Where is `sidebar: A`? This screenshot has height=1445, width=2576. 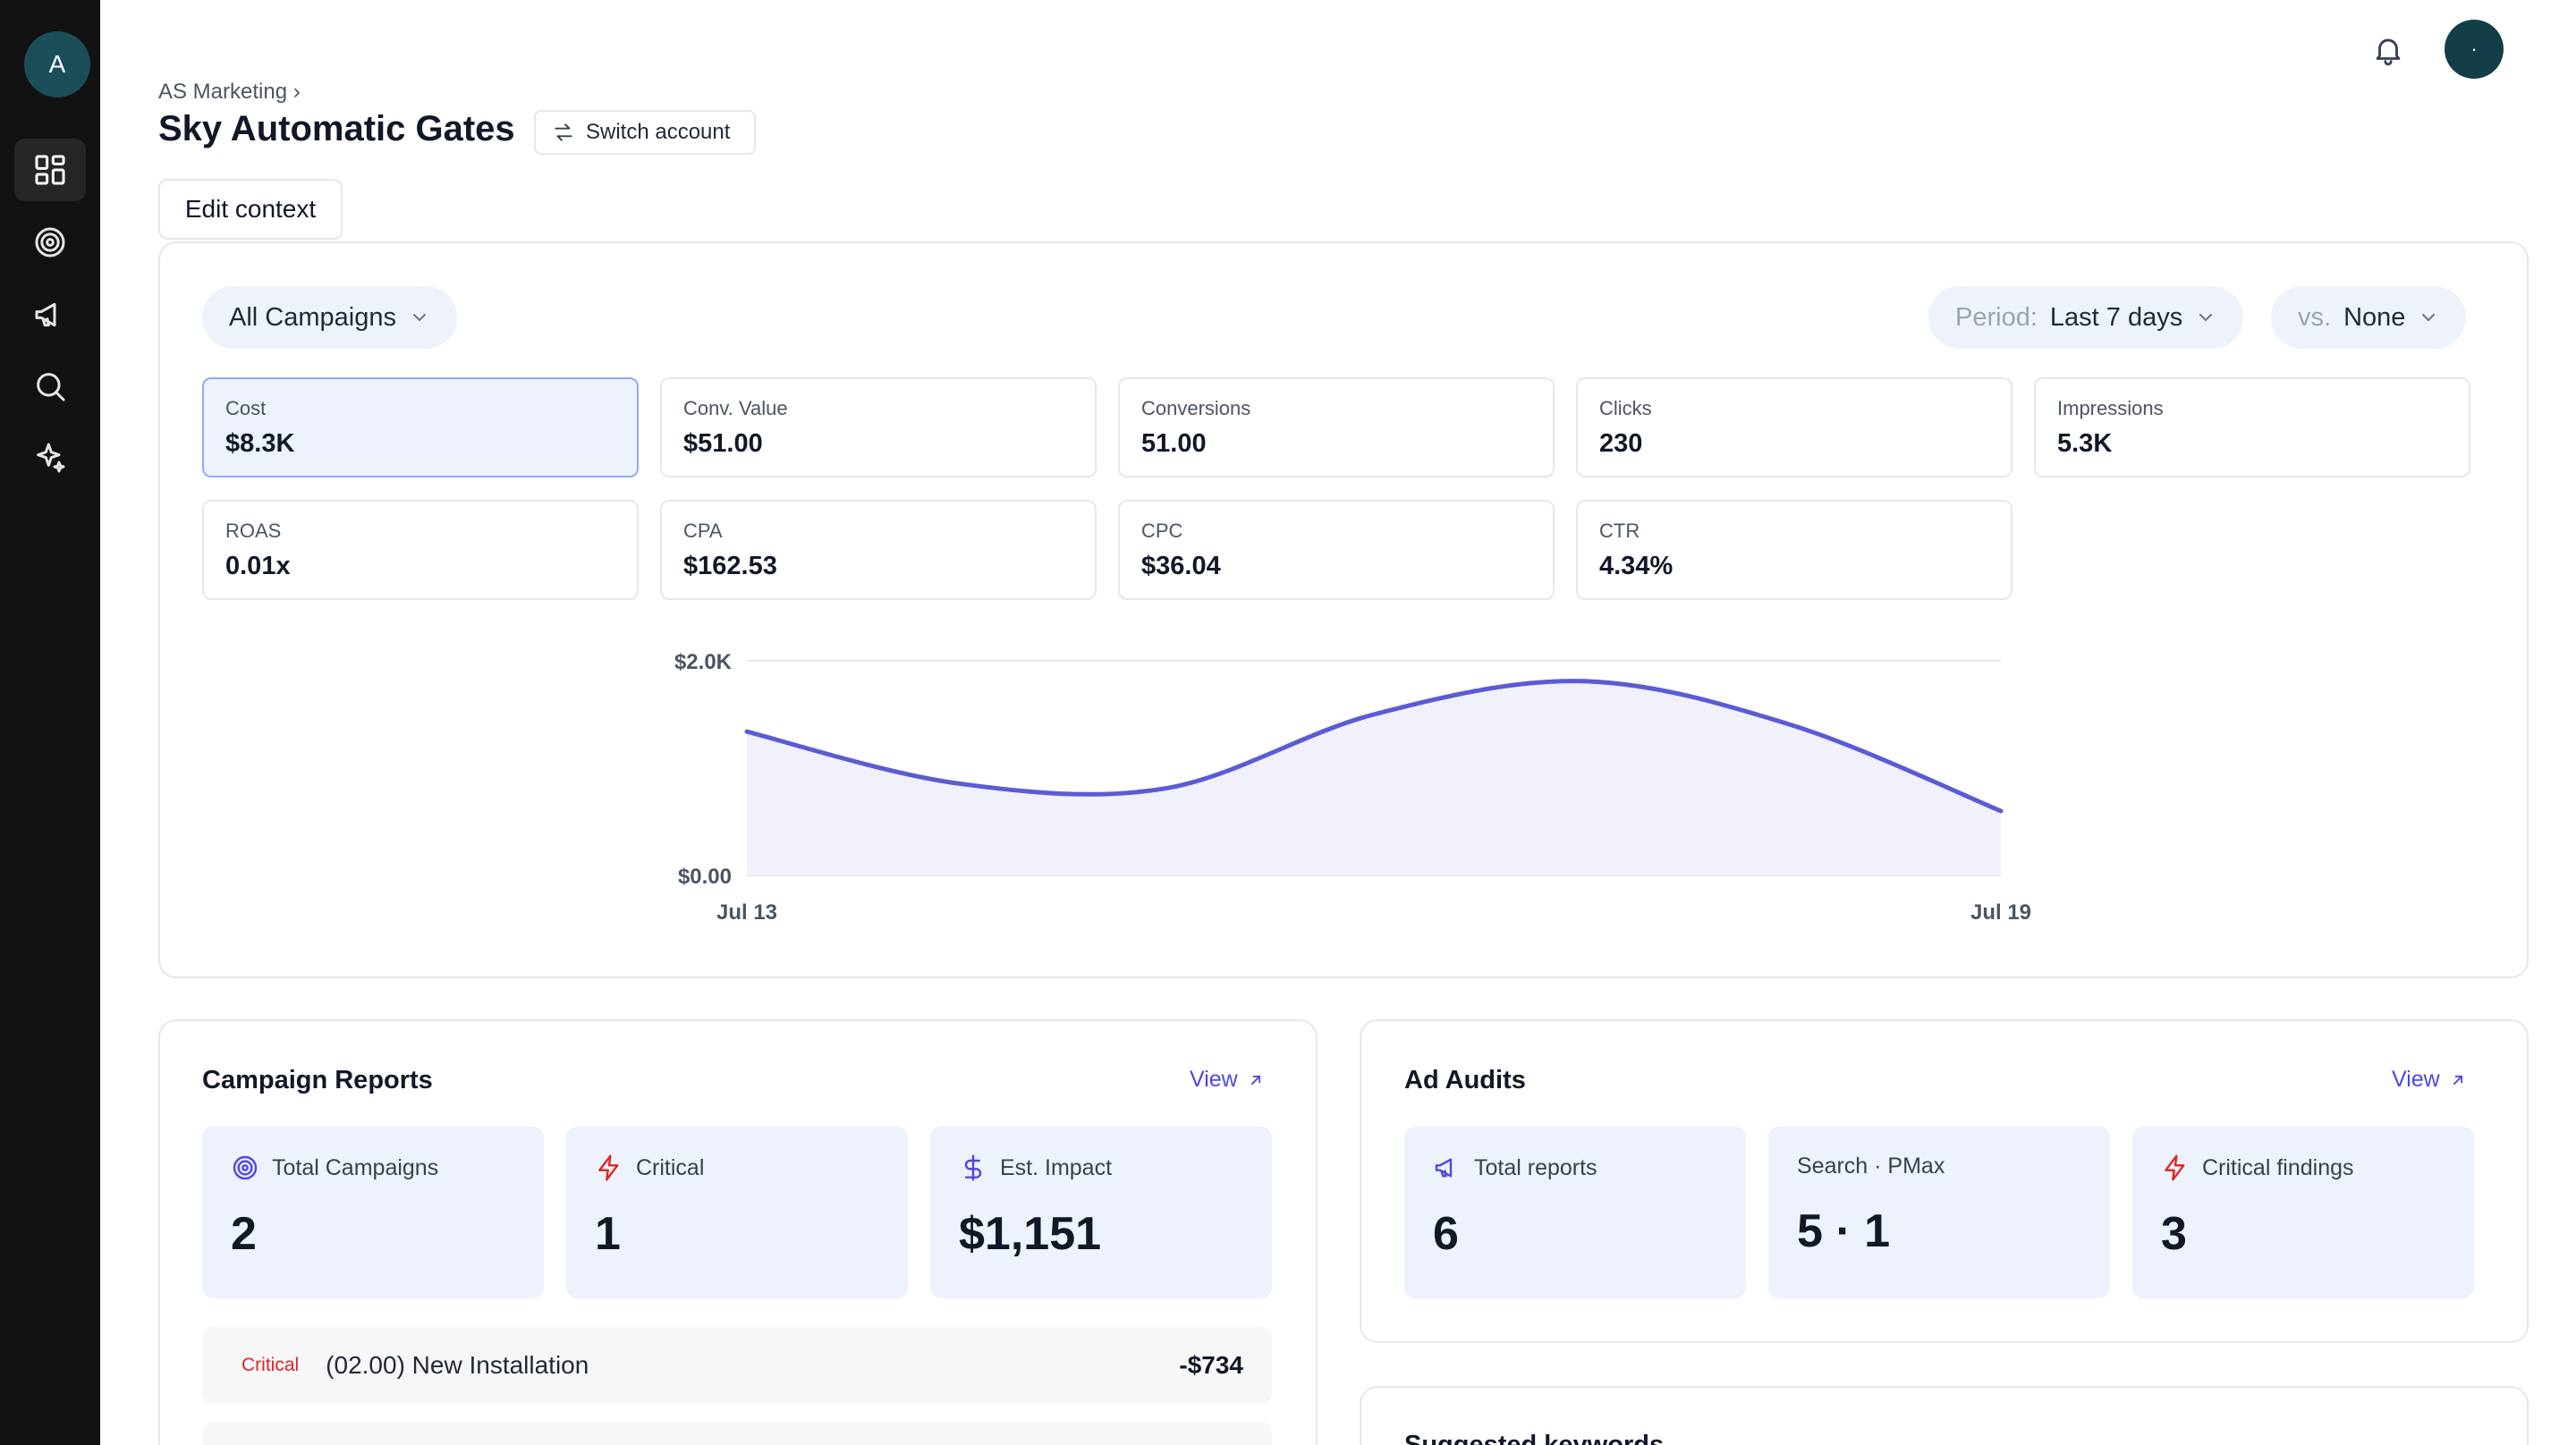
sidebar: A is located at coordinates (50, 722).